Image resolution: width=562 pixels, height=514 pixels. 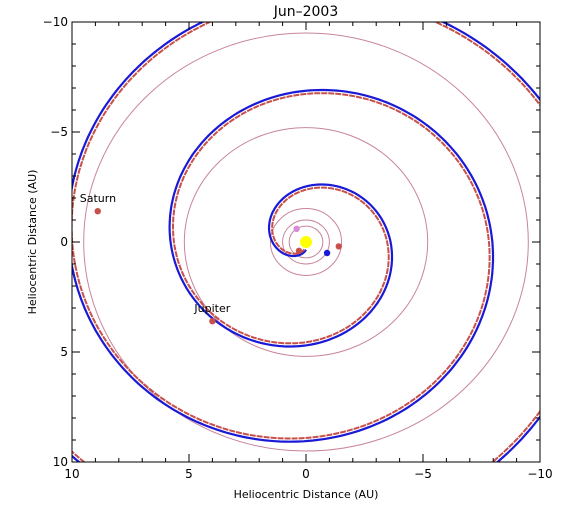 What do you see at coordinates (539, 474) in the screenshot?
I see `x-tick-label: −10` at bounding box center [539, 474].